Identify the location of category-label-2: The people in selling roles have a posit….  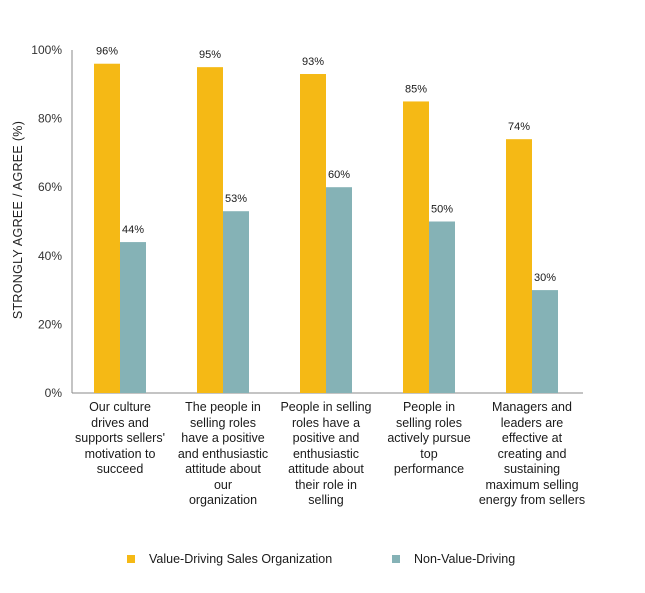
(223, 453).